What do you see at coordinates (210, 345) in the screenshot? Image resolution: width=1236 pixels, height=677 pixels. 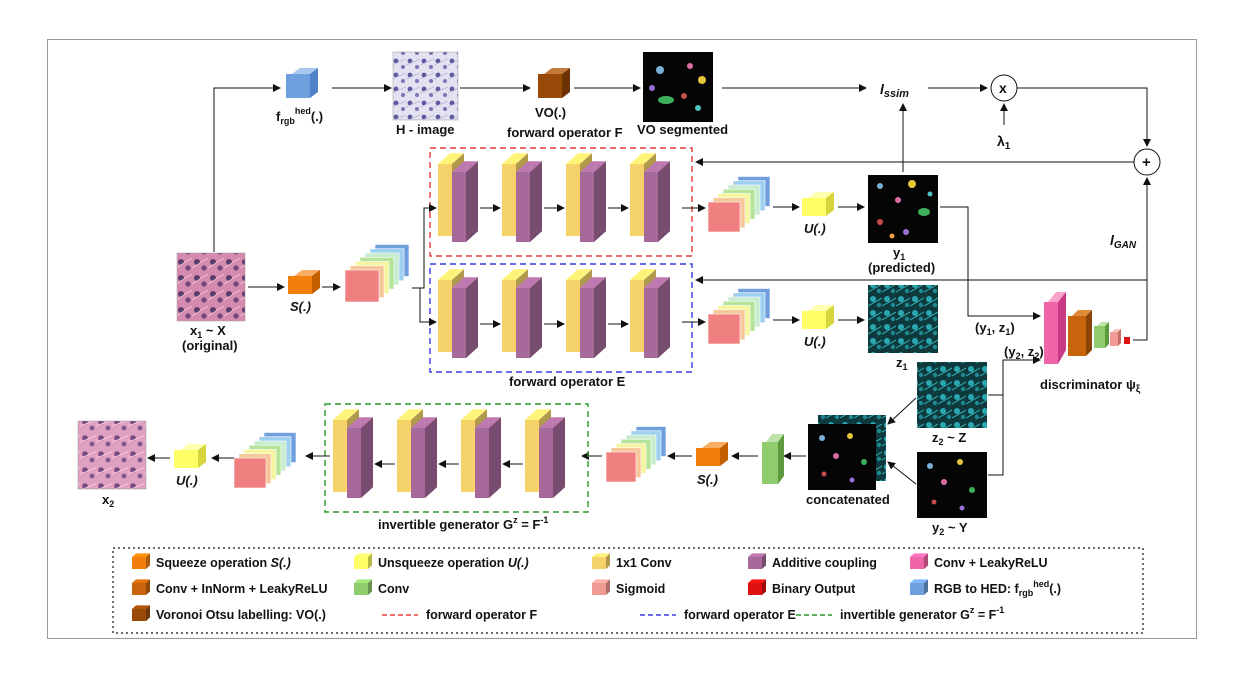 I see `original-label: (original)` at bounding box center [210, 345].